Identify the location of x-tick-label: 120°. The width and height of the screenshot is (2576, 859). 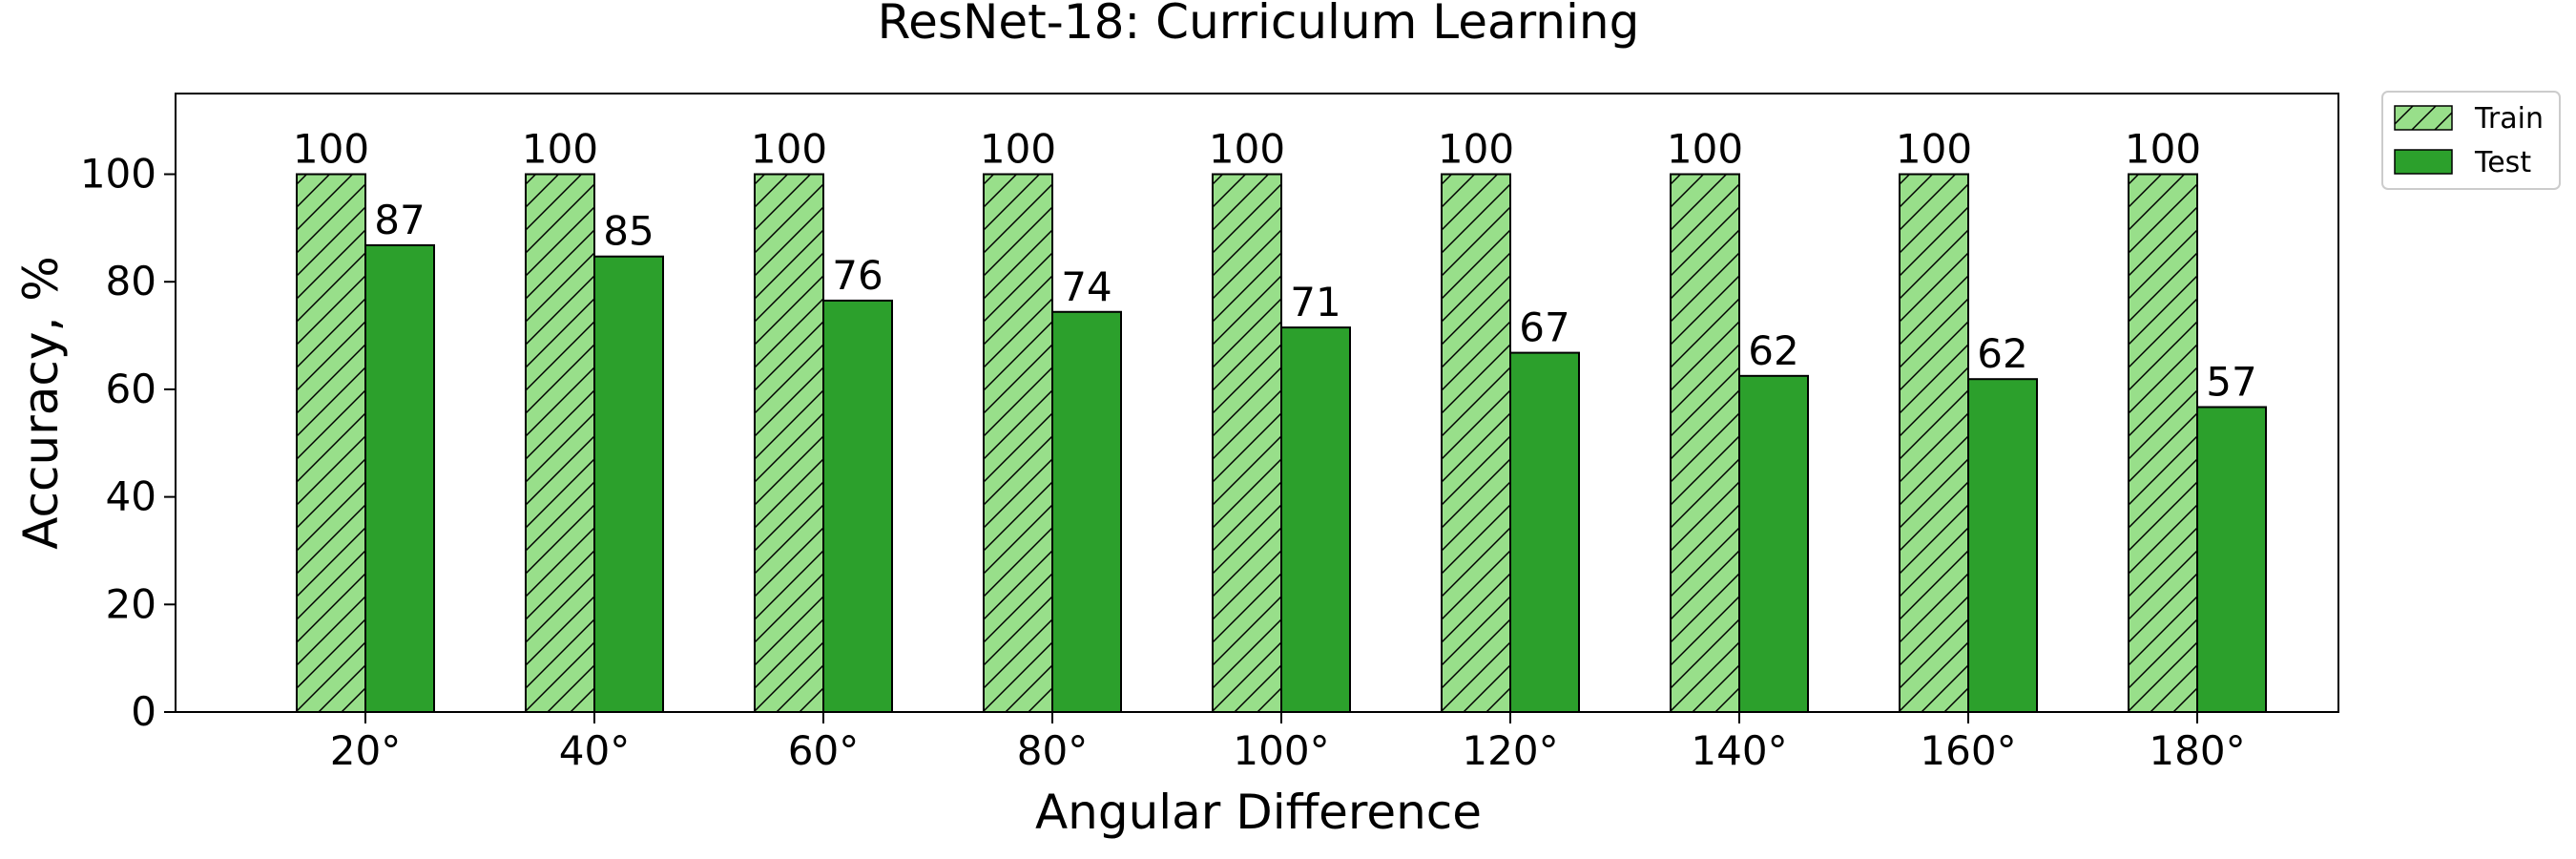
(1510, 750).